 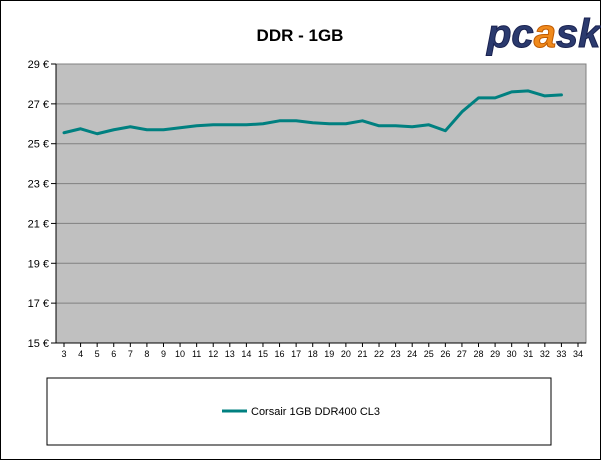 What do you see at coordinates (412, 354) in the screenshot?
I see `x-tick-label: 24` at bounding box center [412, 354].